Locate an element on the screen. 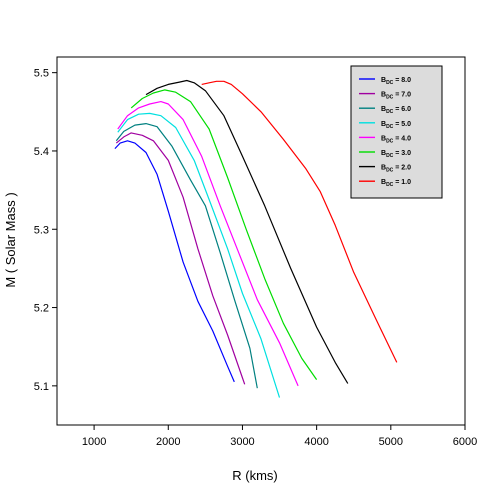  y-axis-title: M ( Solar Mass ) is located at coordinates (10, 239).